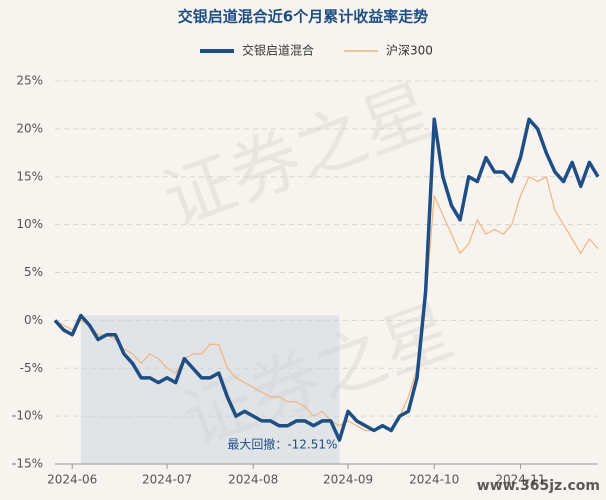 This screenshot has height=500, width=606. Describe the element at coordinates (72, 480) in the screenshot. I see `x-tick-label: 2024-06` at that location.